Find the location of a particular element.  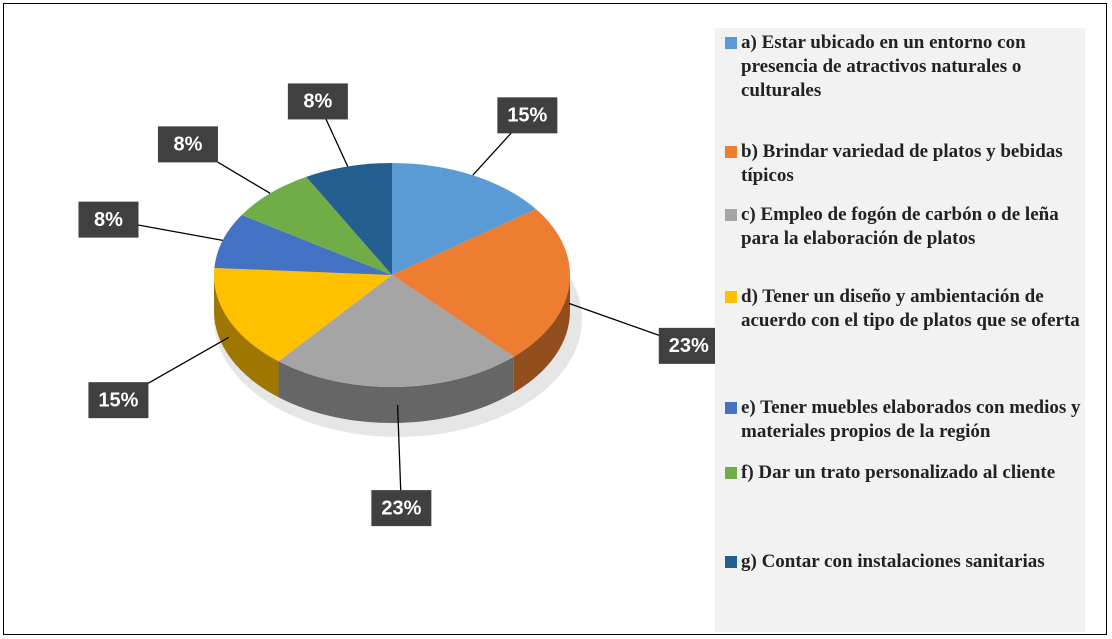

legend-item: f) Dar un trato personalizado al cliente is located at coordinates (907, 473).